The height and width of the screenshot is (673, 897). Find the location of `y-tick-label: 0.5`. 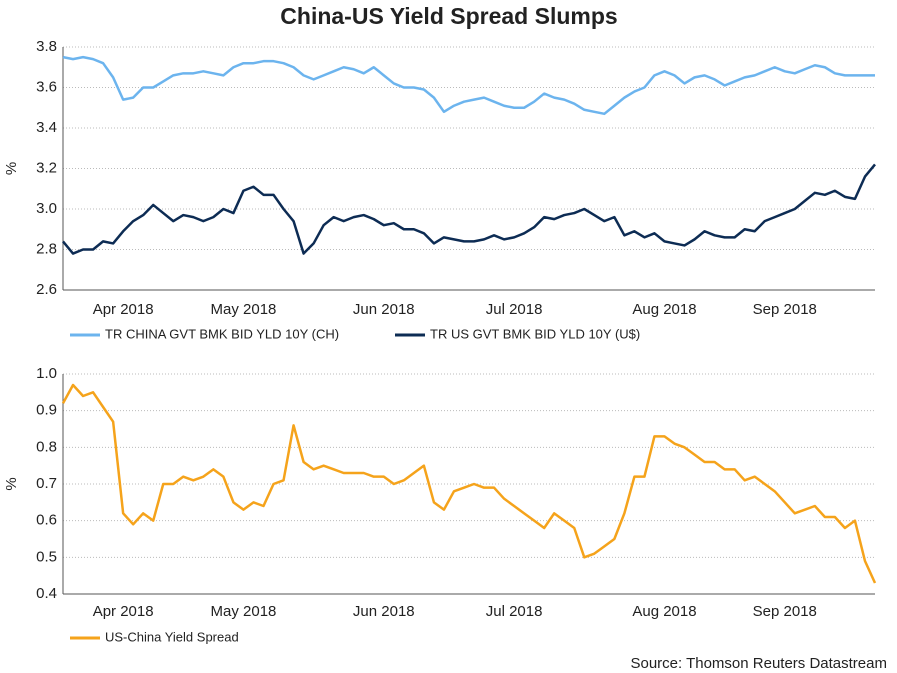

y-tick-label: 0.5 is located at coordinates (46, 556).